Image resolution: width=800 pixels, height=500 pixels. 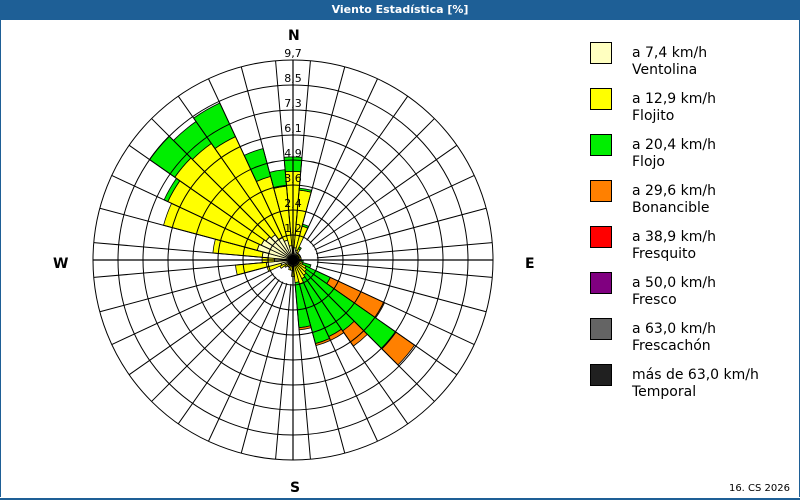 What do you see at coordinates (674, 199) in the screenshot?
I see `legend-label: a 29,6 km/h Bonancible` at bounding box center [674, 199].